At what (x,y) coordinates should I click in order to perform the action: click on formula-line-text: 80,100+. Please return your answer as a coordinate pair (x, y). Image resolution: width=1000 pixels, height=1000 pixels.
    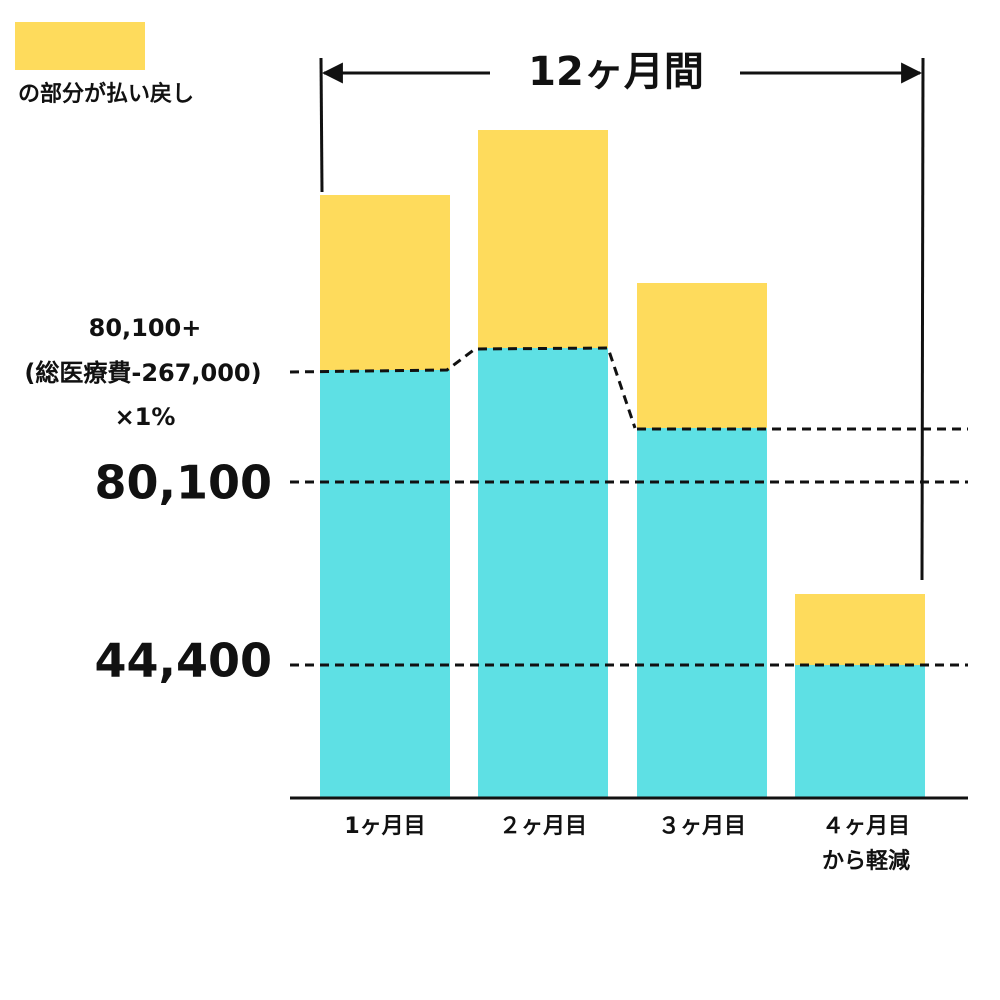
    Looking at the image, I should click on (145, 328).